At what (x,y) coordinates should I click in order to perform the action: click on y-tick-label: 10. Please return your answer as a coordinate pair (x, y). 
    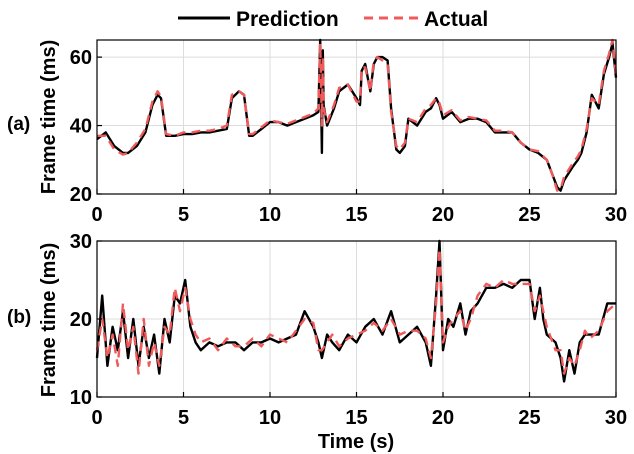
    Looking at the image, I should click on (81, 398).